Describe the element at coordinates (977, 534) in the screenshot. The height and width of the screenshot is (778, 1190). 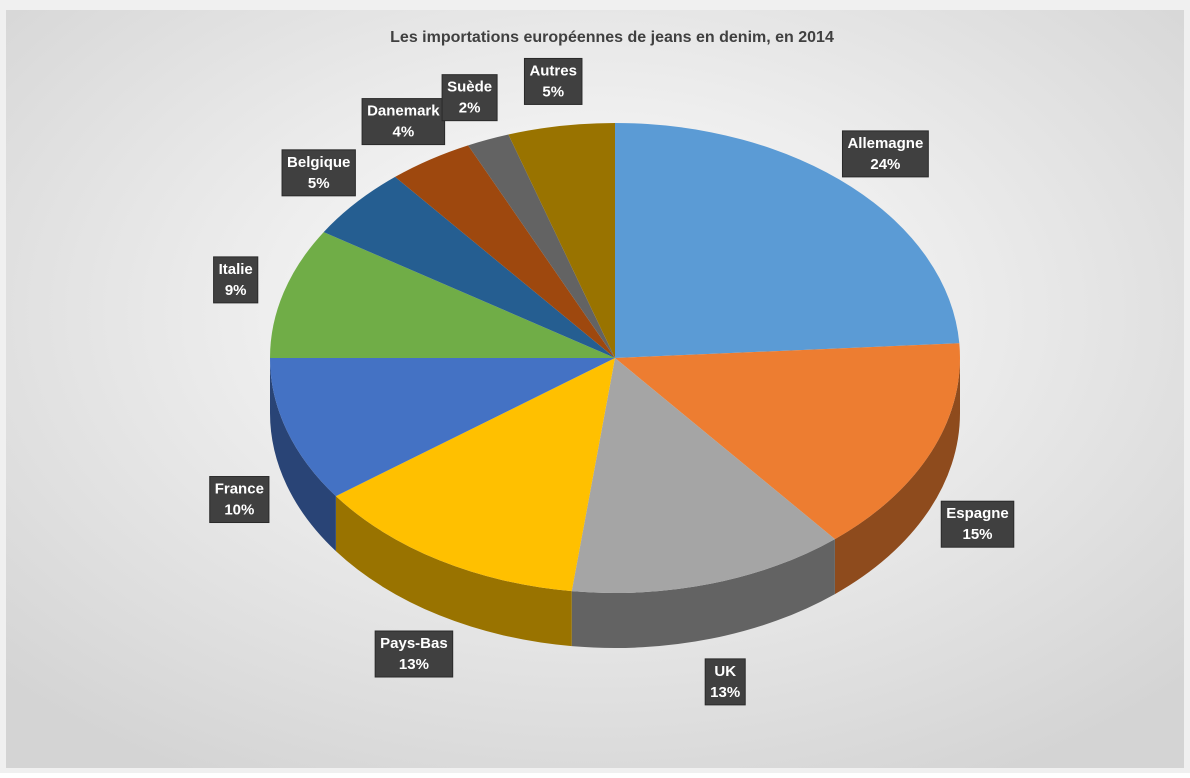
I see `label-value: 15%` at that location.